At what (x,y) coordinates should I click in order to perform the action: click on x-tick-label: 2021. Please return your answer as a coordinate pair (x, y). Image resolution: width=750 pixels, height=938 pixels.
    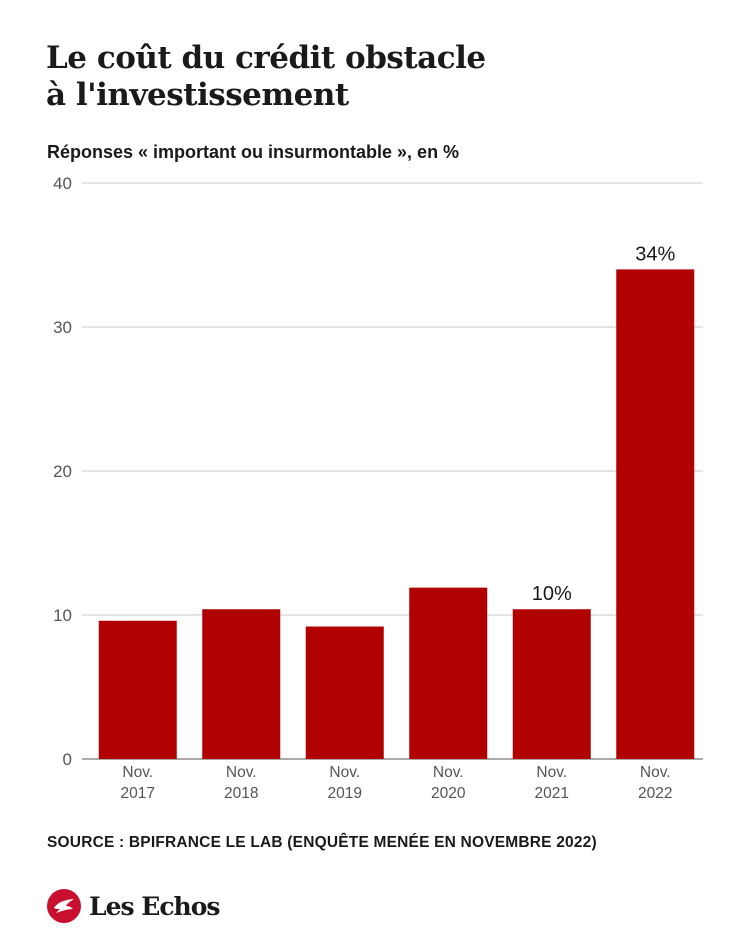
    Looking at the image, I should click on (552, 793).